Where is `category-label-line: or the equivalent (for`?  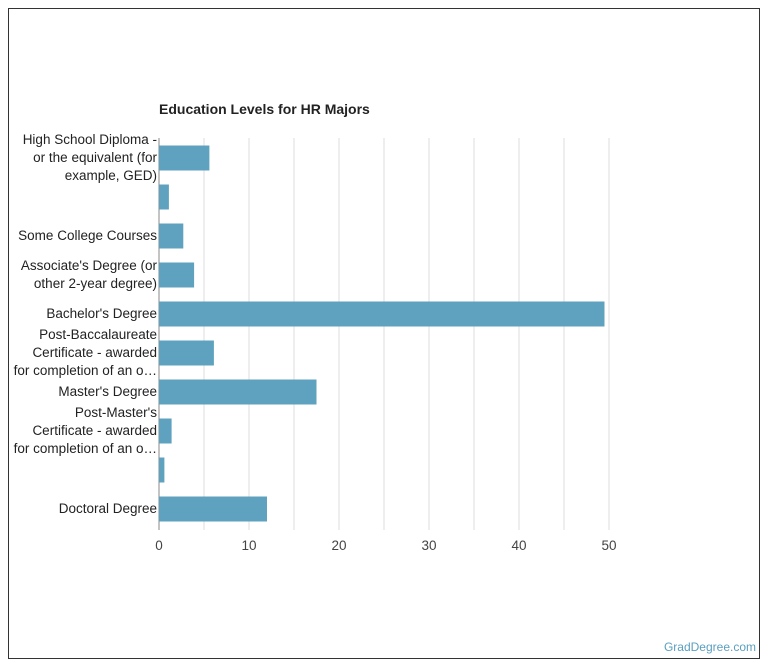 category-label-line: or the equivalent (for is located at coordinates (95, 157).